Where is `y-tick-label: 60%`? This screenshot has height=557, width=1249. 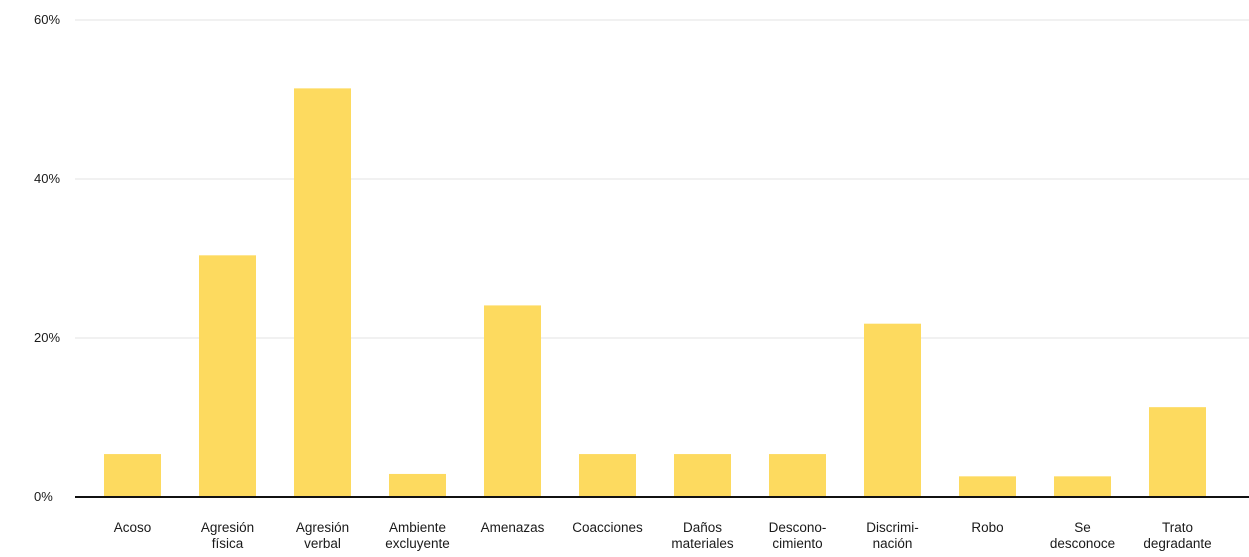
y-tick-label: 60% is located at coordinates (47, 19).